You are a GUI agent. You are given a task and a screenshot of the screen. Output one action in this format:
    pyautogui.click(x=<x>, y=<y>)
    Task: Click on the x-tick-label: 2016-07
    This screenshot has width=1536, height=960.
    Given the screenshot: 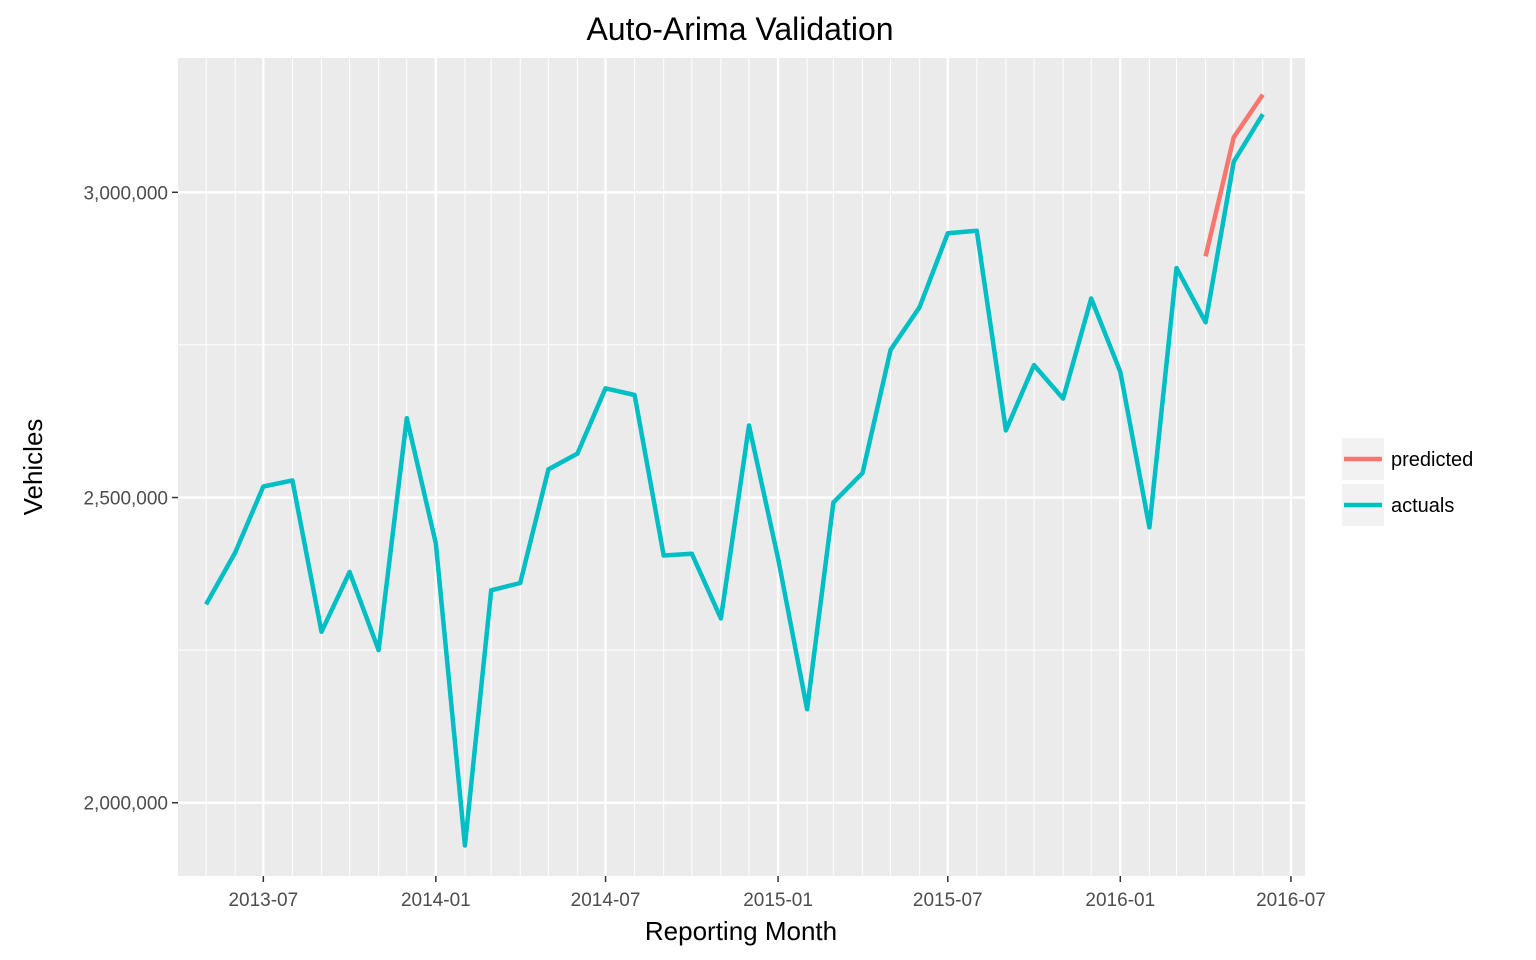 What is the action you would take?
    pyautogui.click(x=1291, y=900)
    